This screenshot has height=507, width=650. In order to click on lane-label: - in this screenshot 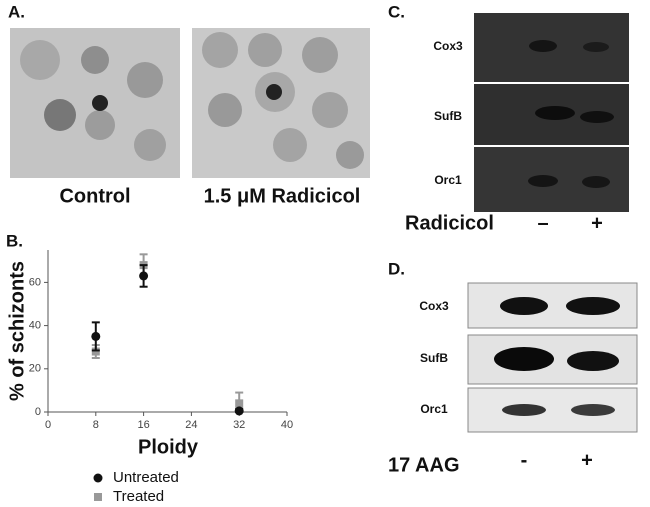, I will do `click(524, 460)`.